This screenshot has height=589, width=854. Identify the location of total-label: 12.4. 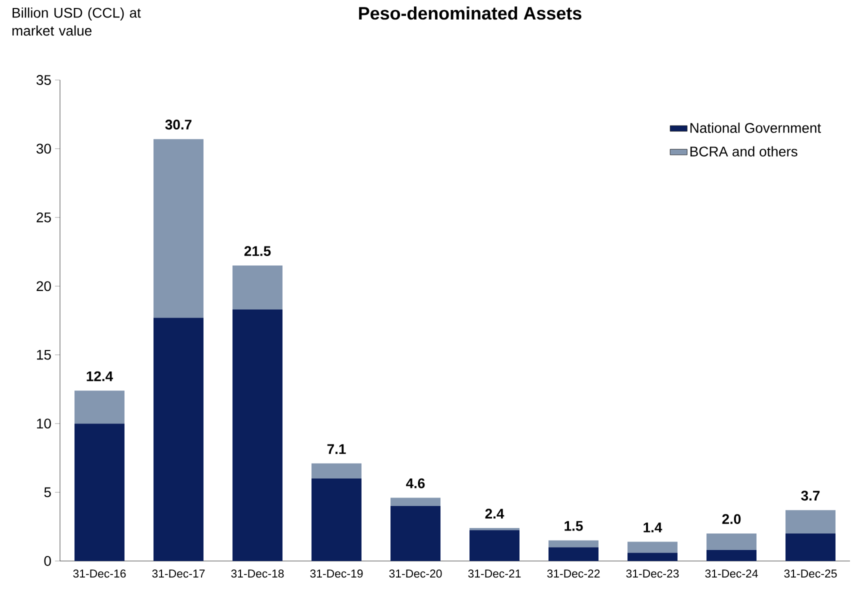
(100, 376).